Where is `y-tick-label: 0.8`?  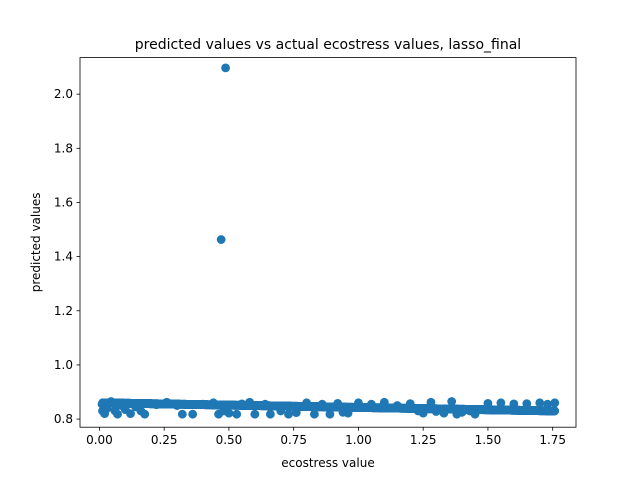
y-tick-label: 0.8 is located at coordinates (63, 419).